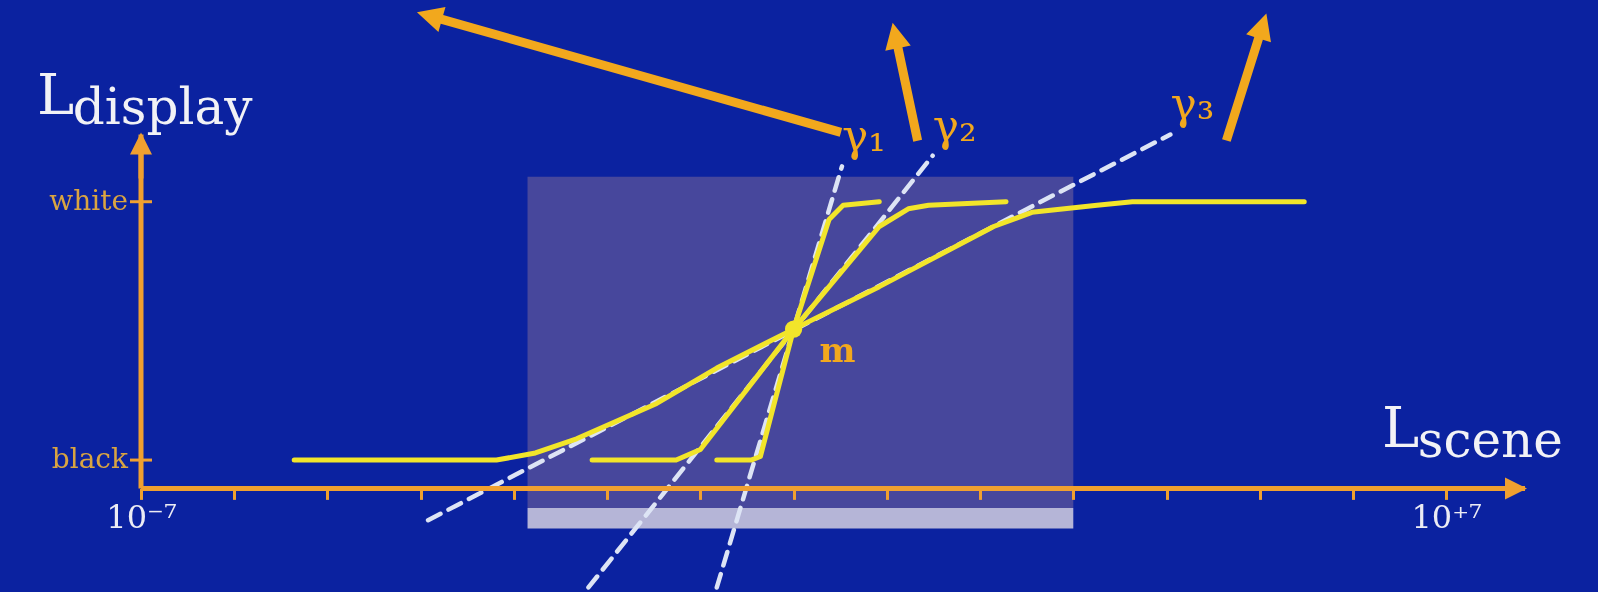  What do you see at coordinates (88, 200) in the screenshot?
I see `text: white` at bounding box center [88, 200].